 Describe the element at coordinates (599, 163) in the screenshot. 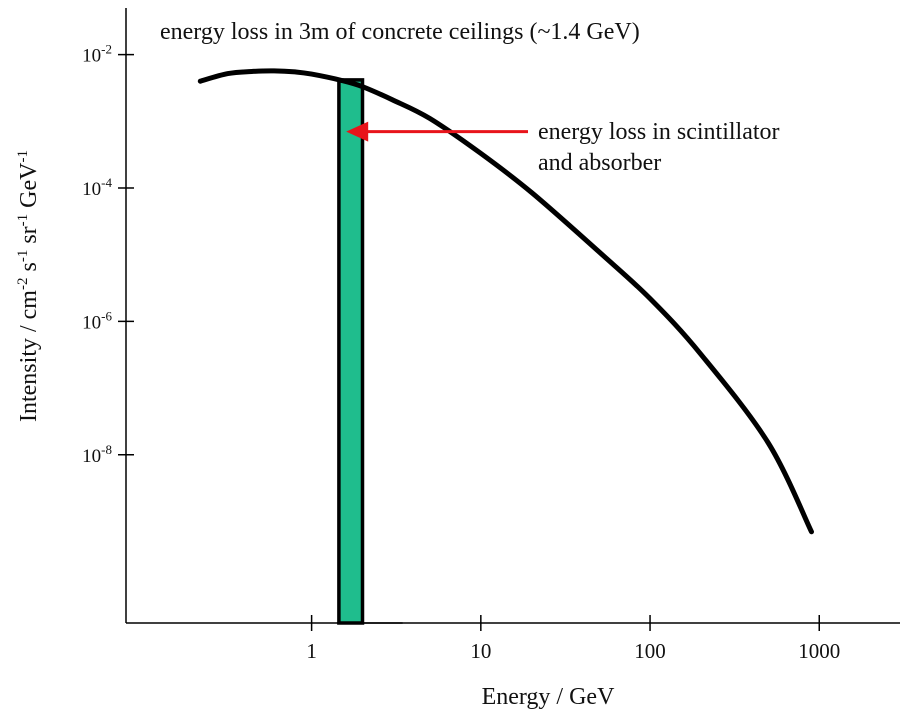

I see `annotation-text-line-2: and absorber` at that location.